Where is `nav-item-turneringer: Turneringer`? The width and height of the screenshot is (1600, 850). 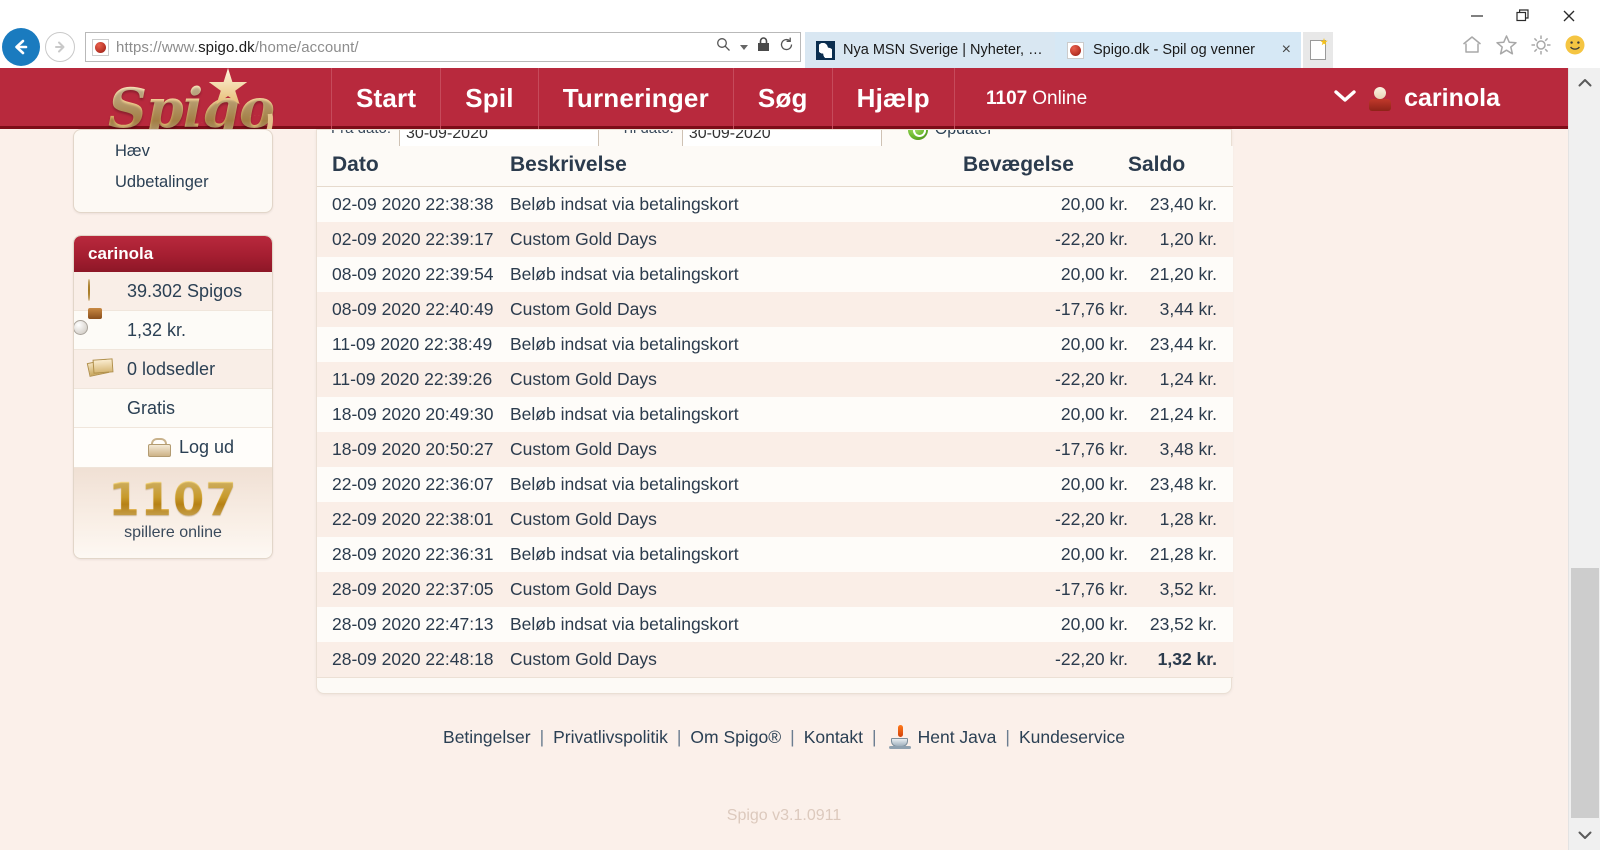 nav-item-turneringer: Turneringer is located at coordinates (635, 98).